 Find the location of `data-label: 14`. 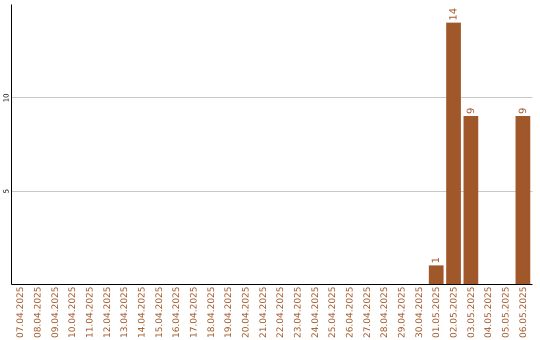

data-label: 14 is located at coordinates (454, 14).